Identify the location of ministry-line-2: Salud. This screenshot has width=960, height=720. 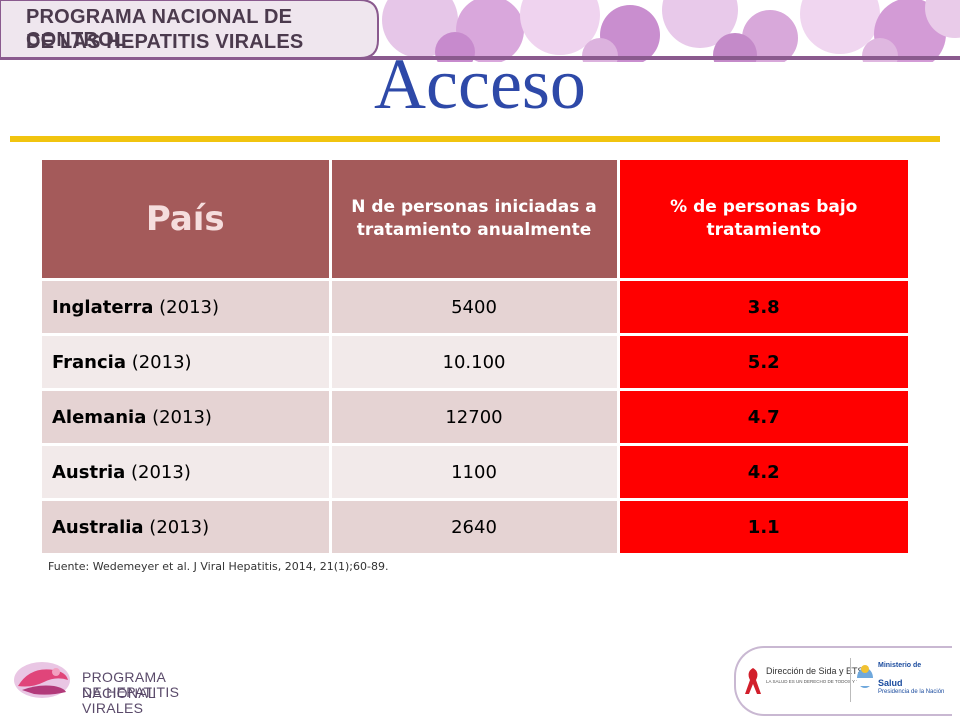
(890, 683).